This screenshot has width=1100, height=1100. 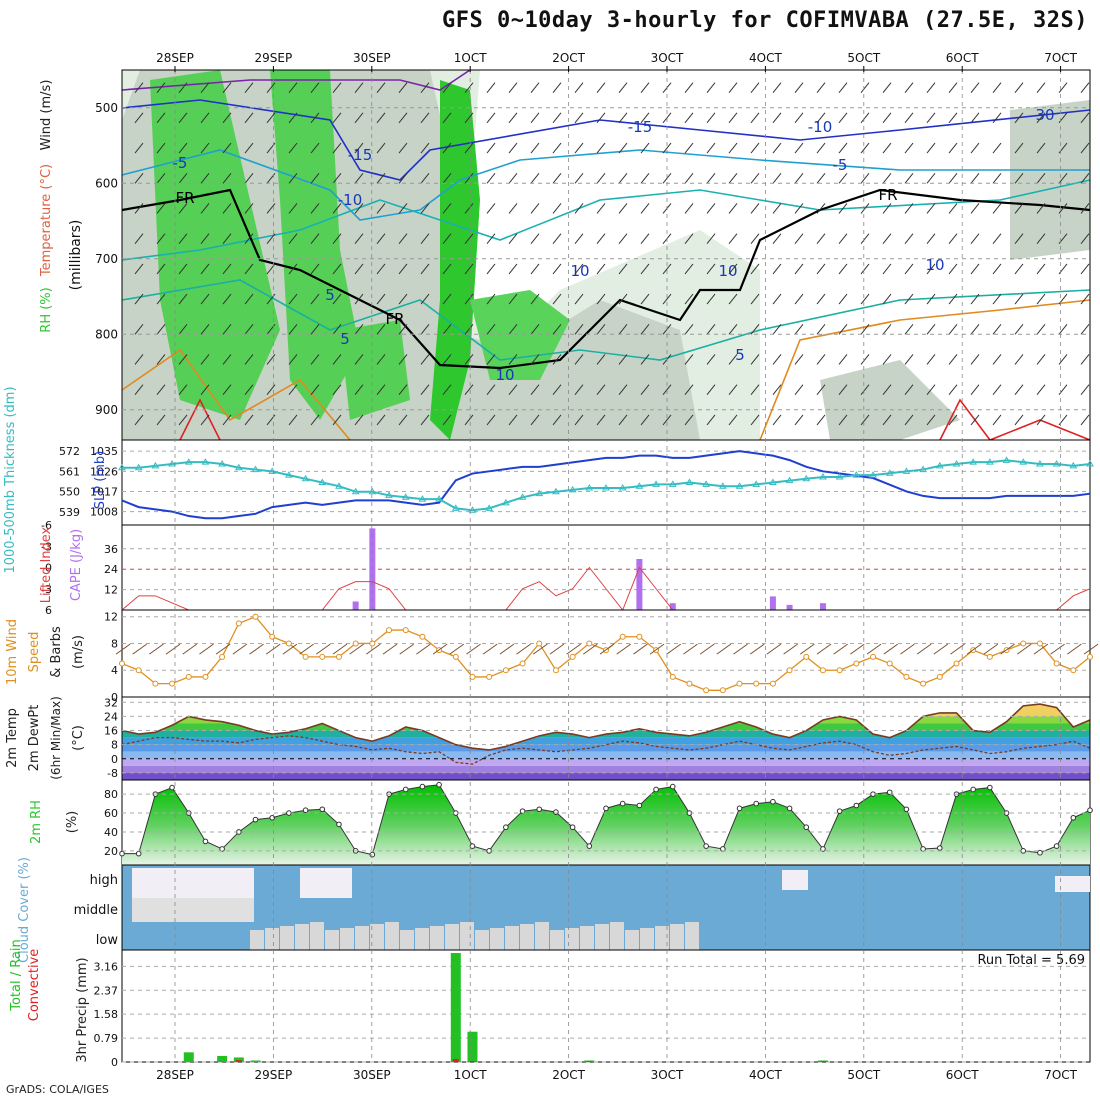 What do you see at coordinates (606, 485) in the screenshot?
I see `series-line-thickness` at bounding box center [606, 485].